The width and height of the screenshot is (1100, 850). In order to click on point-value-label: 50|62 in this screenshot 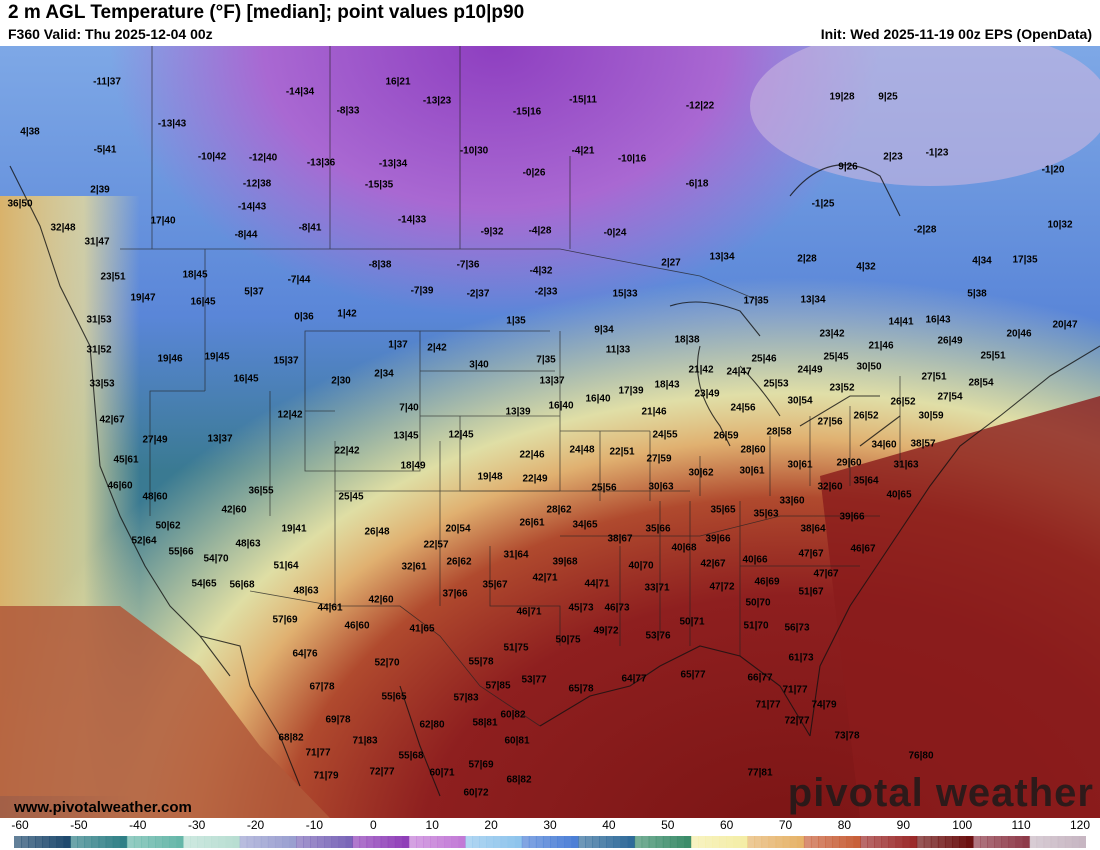, I will do `click(168, 526)`.